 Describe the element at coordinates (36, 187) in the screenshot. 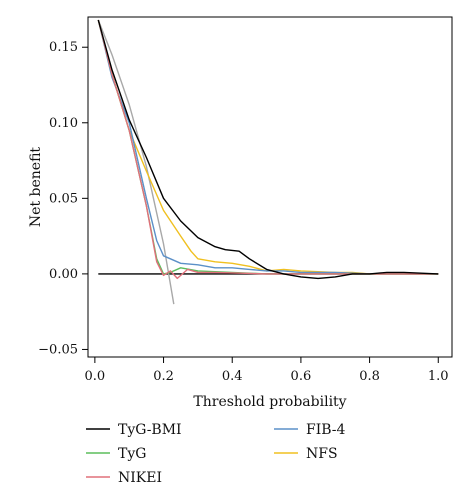

I see `y-axis-label: Net benefit` at that location.